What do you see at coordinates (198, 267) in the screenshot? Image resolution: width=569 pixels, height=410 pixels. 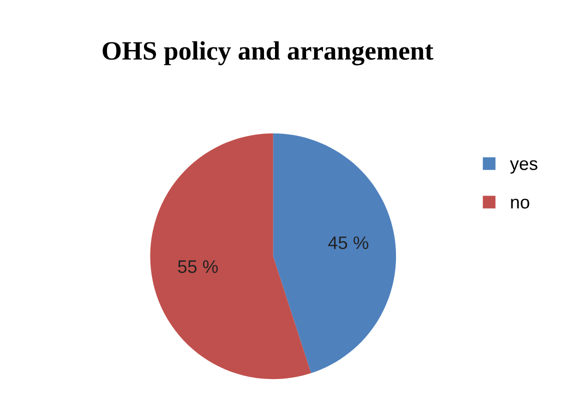 I see `data-label: 55 %` at bounding box center [198, 267].